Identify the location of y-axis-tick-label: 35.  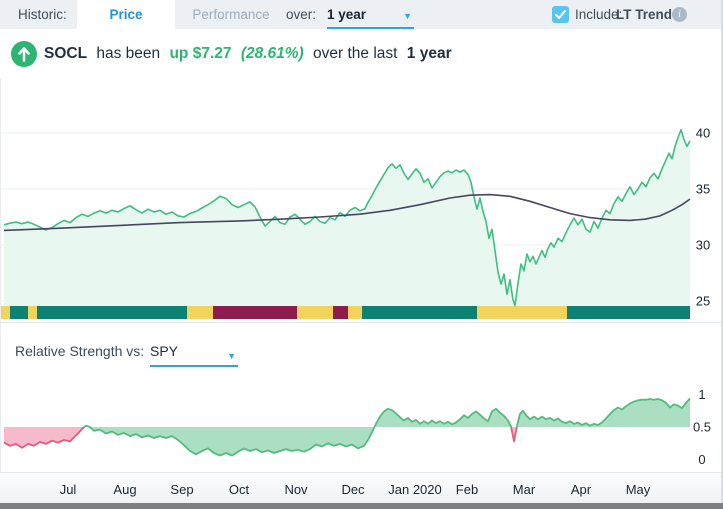
(703, 189).